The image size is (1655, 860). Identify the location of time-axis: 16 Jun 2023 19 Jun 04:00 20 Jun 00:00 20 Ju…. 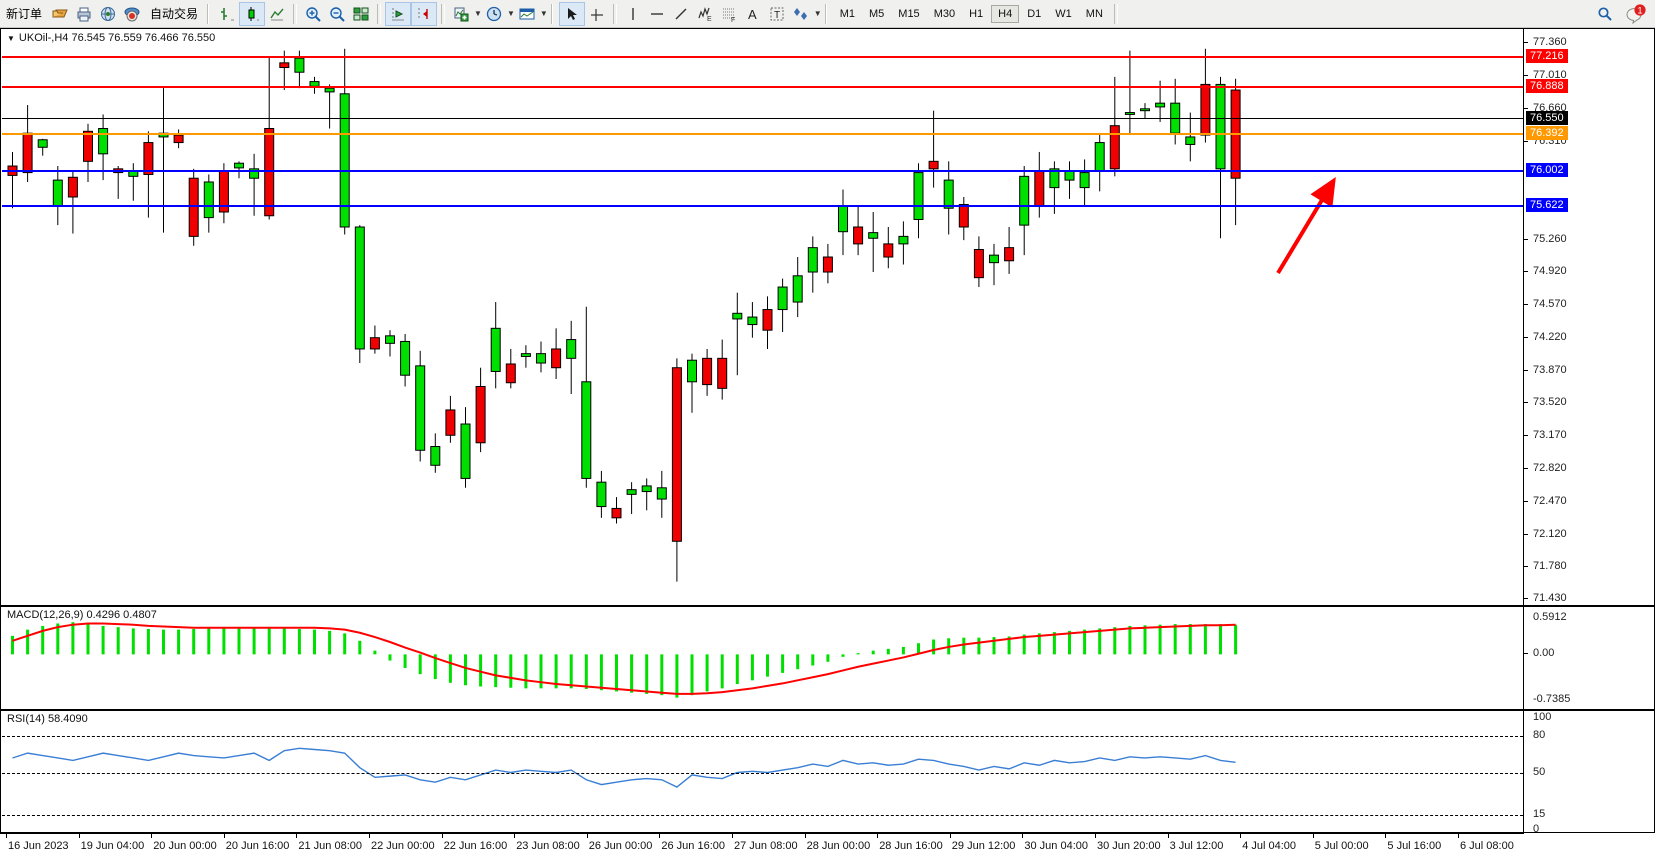
(762, 846).